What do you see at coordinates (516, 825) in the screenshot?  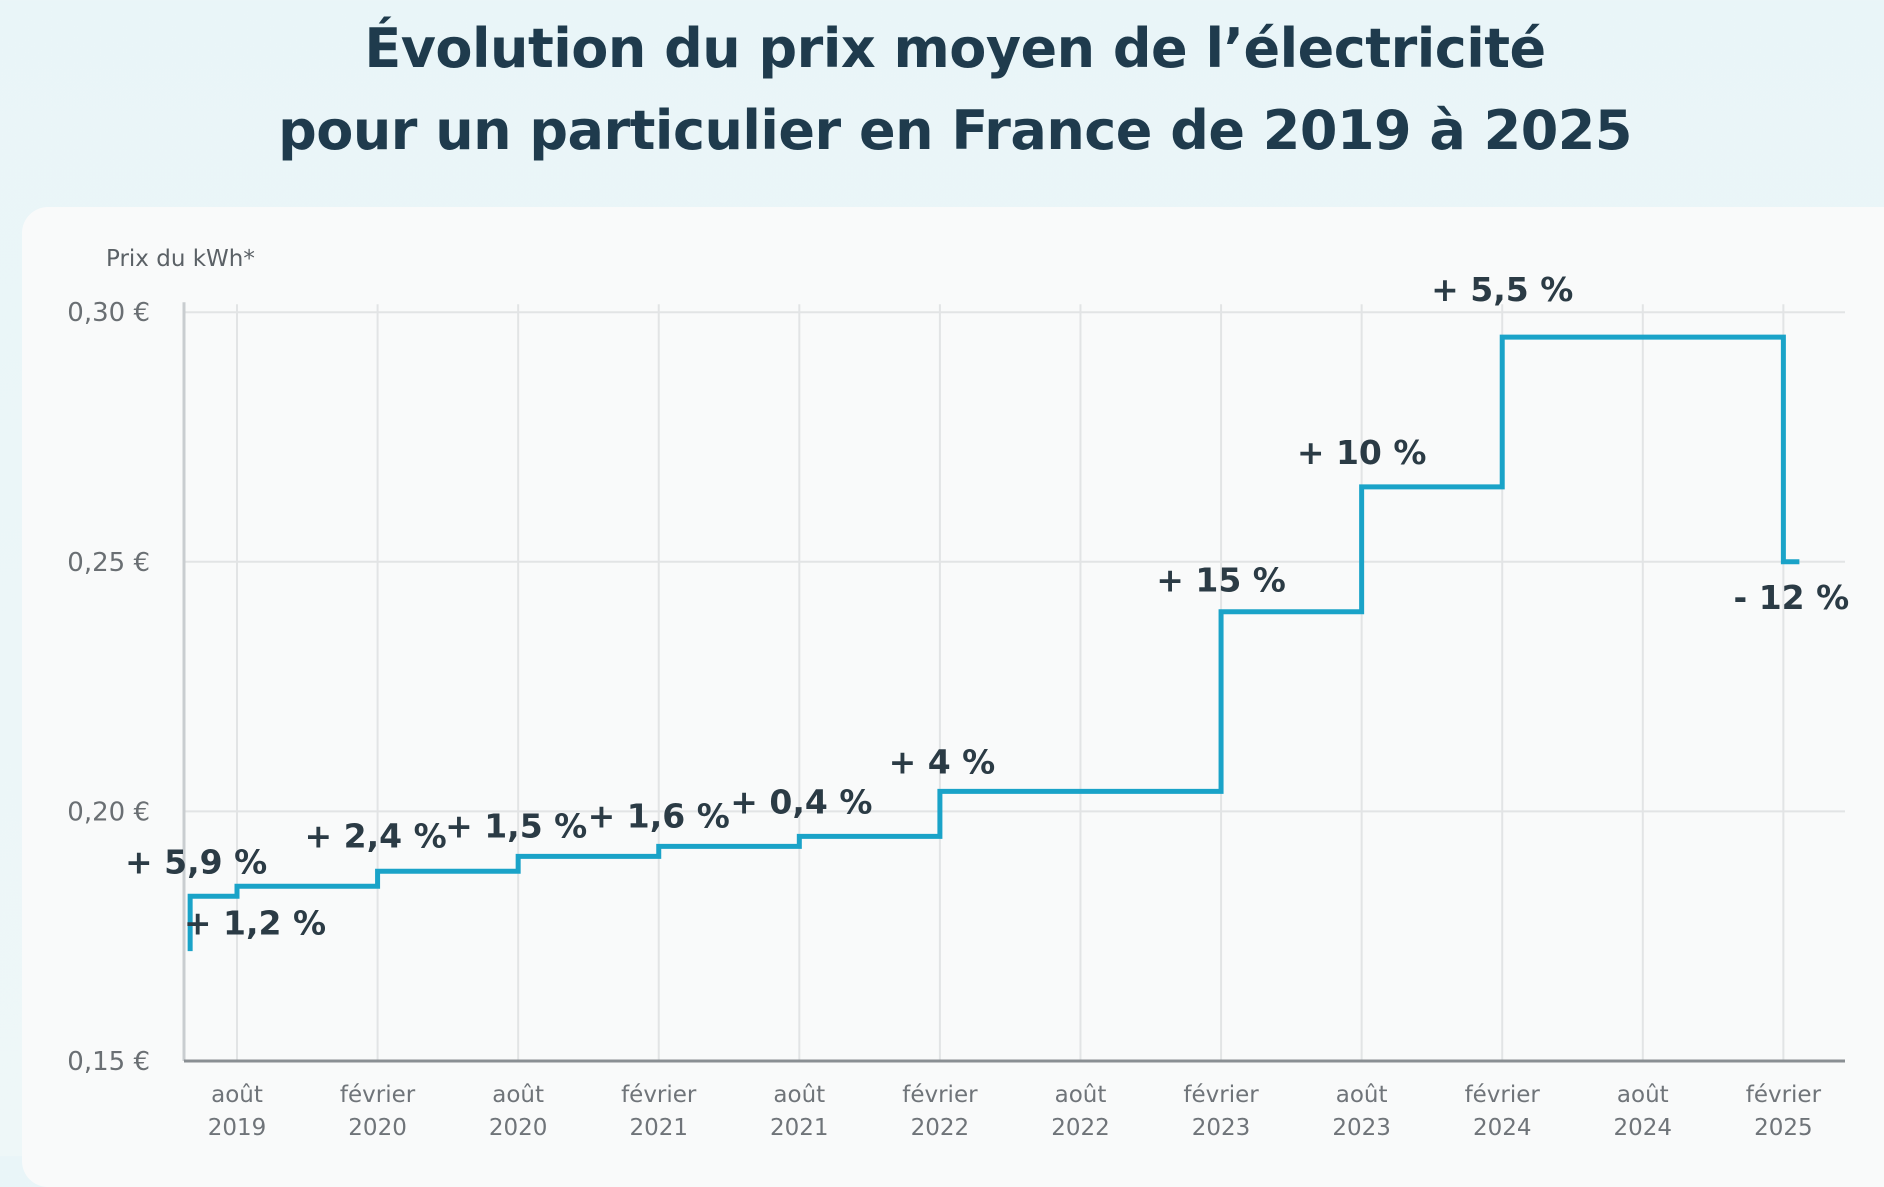 I see `step-change-label: + 1,5 %` at bounding box center [516, 825].